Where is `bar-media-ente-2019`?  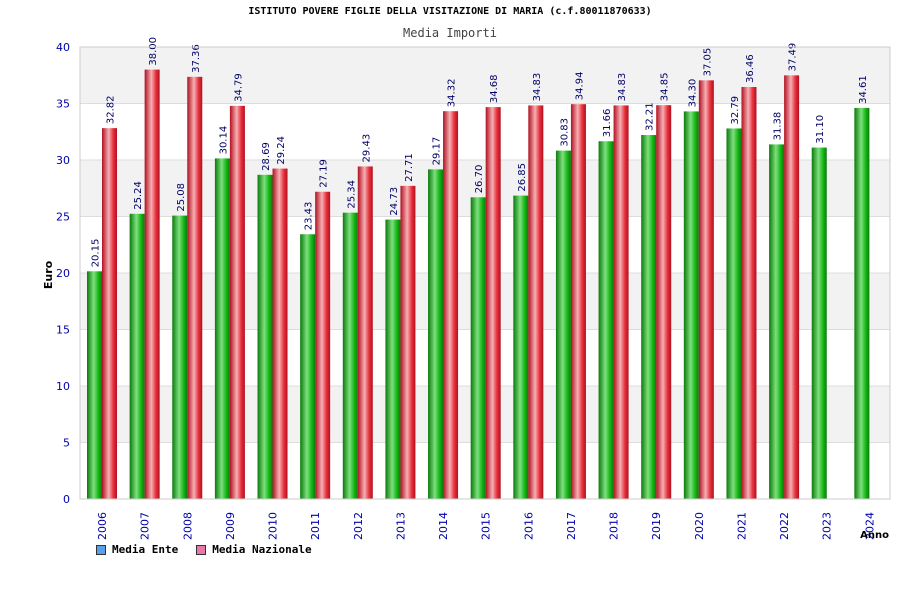 bar-media-ente-2019 is located at coordinates (649, 317).